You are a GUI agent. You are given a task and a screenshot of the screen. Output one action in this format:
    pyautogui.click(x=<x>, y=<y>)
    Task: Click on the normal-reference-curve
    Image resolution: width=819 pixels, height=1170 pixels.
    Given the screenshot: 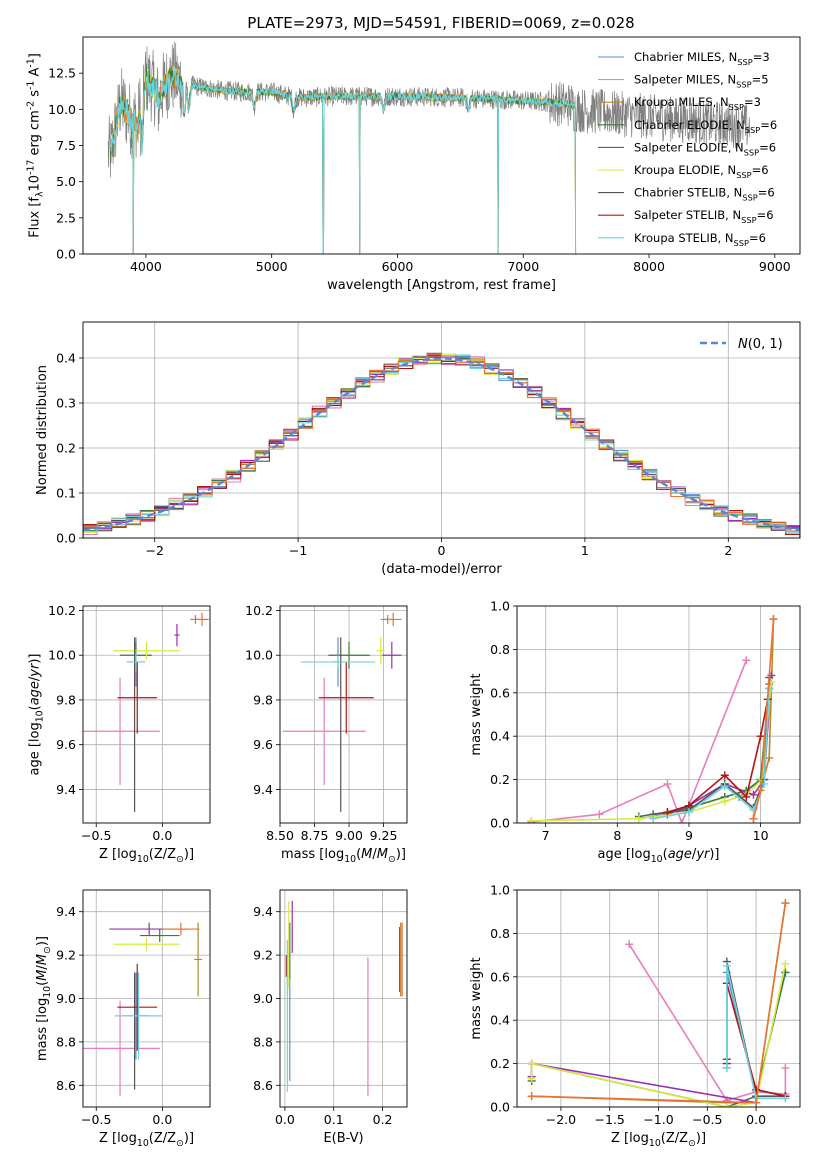 What is the action you would take?
    pyautogui.click(x=441, y=444)
    